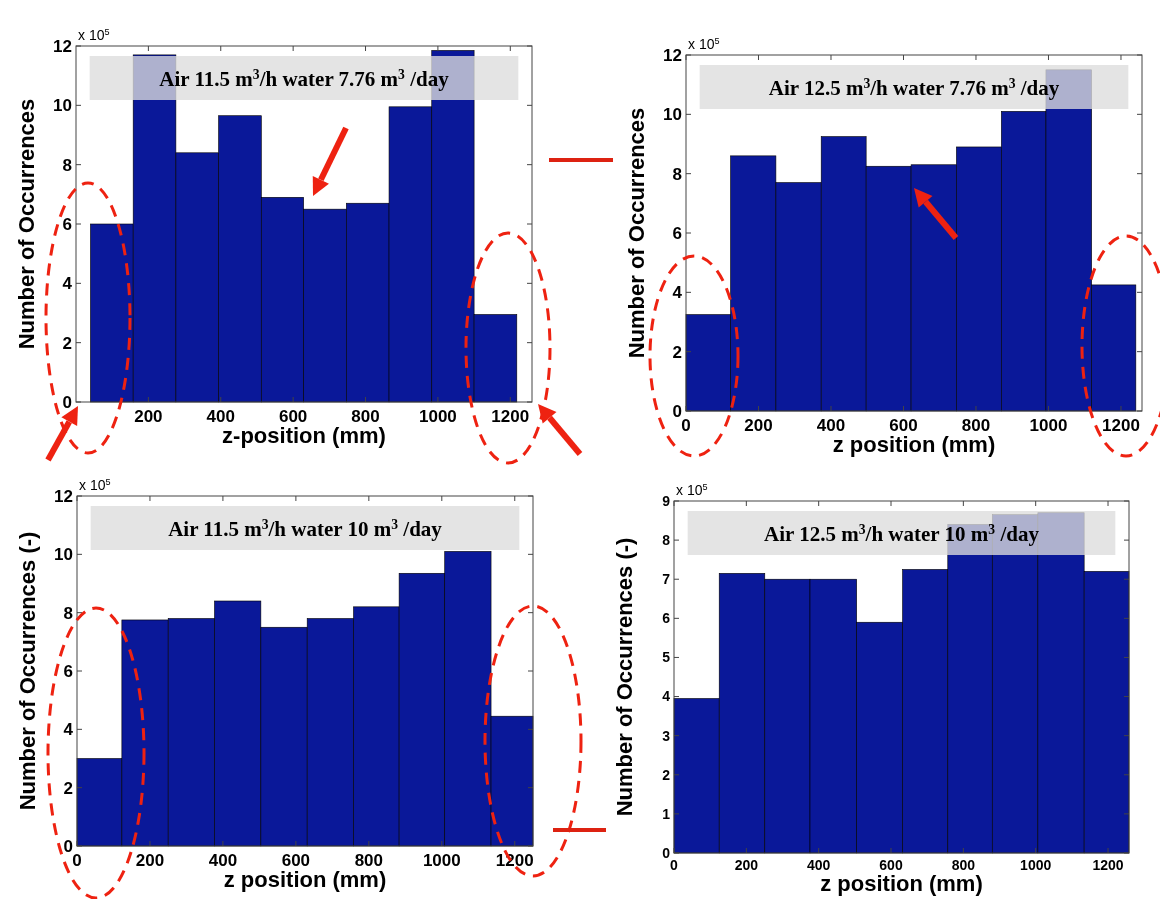 The height and width of the screenshot is (899, 1160). Describe the element at coordinates (305, 528) in the screenshot. I see `text: Air 11.5 m$^{3}$/h water 10 m$^{3}$ /day` at that location.